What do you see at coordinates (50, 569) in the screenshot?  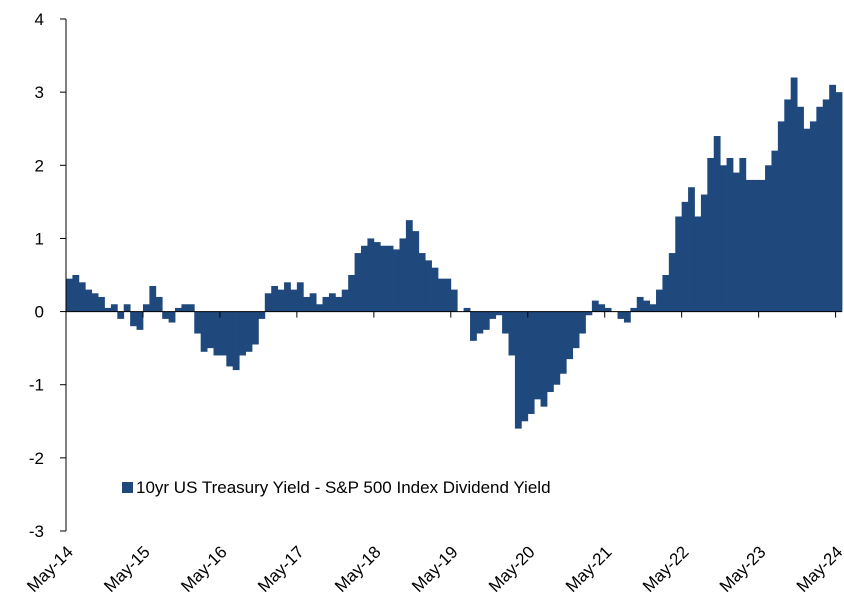 I see `x-tick-label: May-14` at bounding box center [50, 569].